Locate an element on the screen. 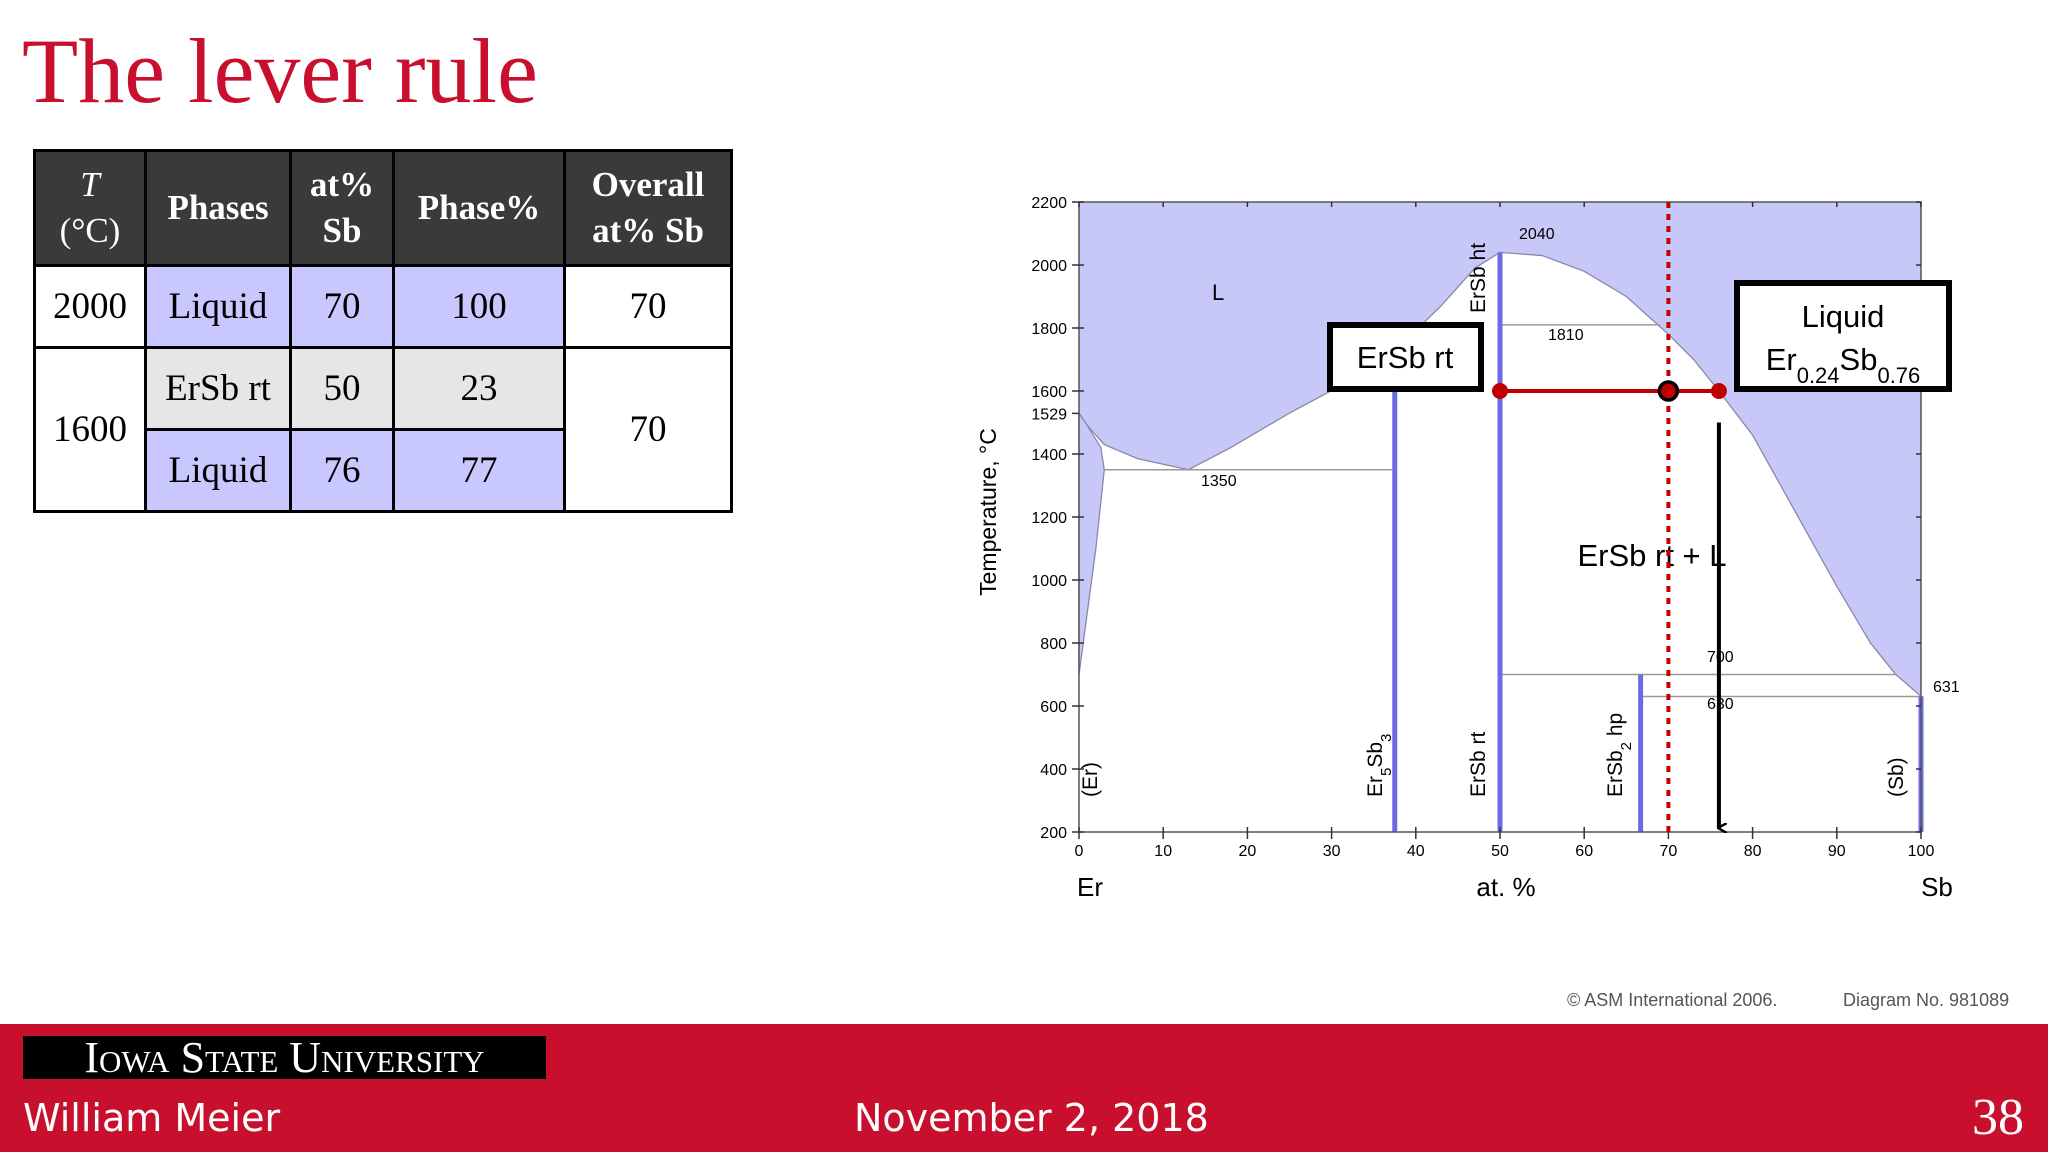 This screenshot has height=1152, width=2048. cell: 23 is located at coordinates (479, 388).